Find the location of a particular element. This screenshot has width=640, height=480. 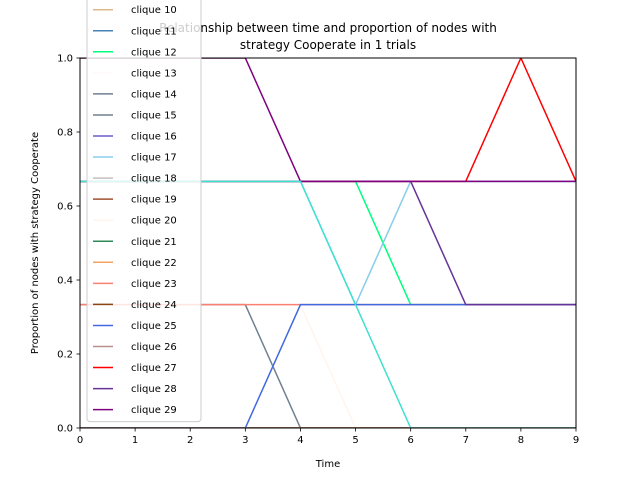

legend-label: clique 26 is located at coordinates (154, 347).